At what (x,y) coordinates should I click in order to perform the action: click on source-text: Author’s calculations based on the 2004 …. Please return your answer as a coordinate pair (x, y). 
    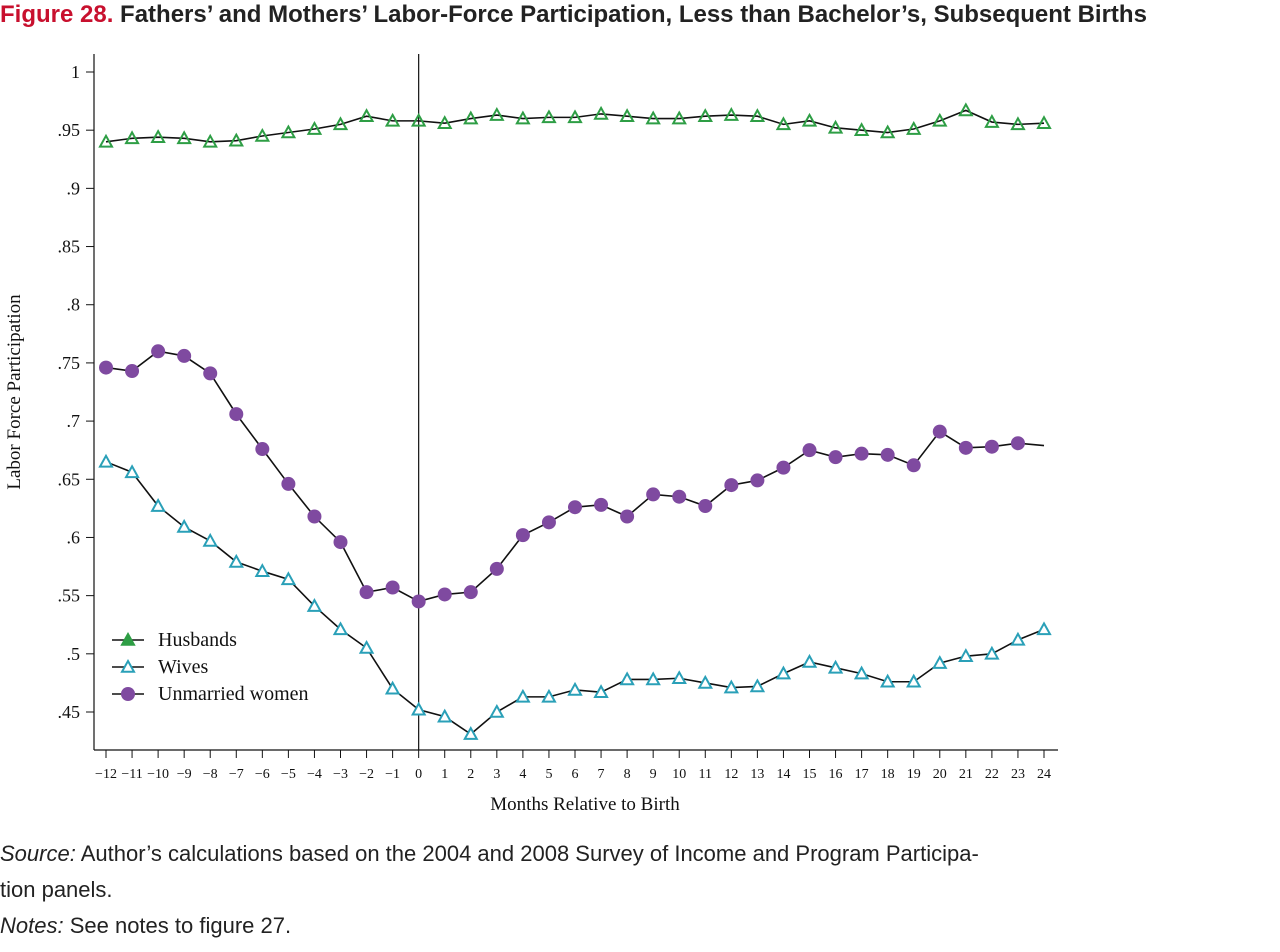
    Looking at the image, I should click on (527, 853).